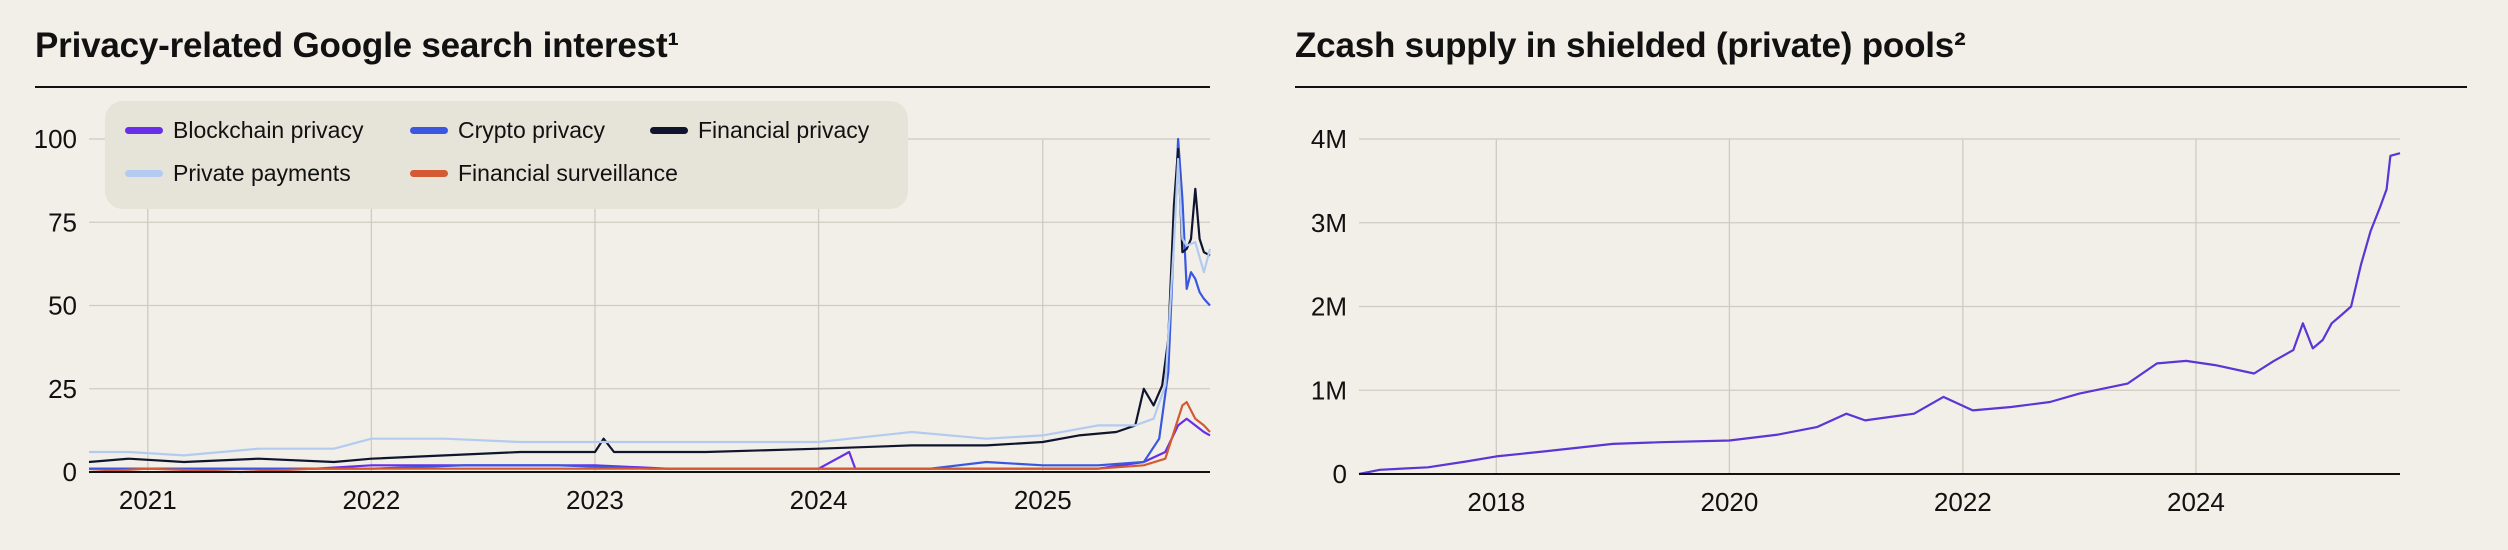 Image resolution: width=2508 pixels, height=550 pixels. I want to click on y-tick-label: 75, so click(62, 222).